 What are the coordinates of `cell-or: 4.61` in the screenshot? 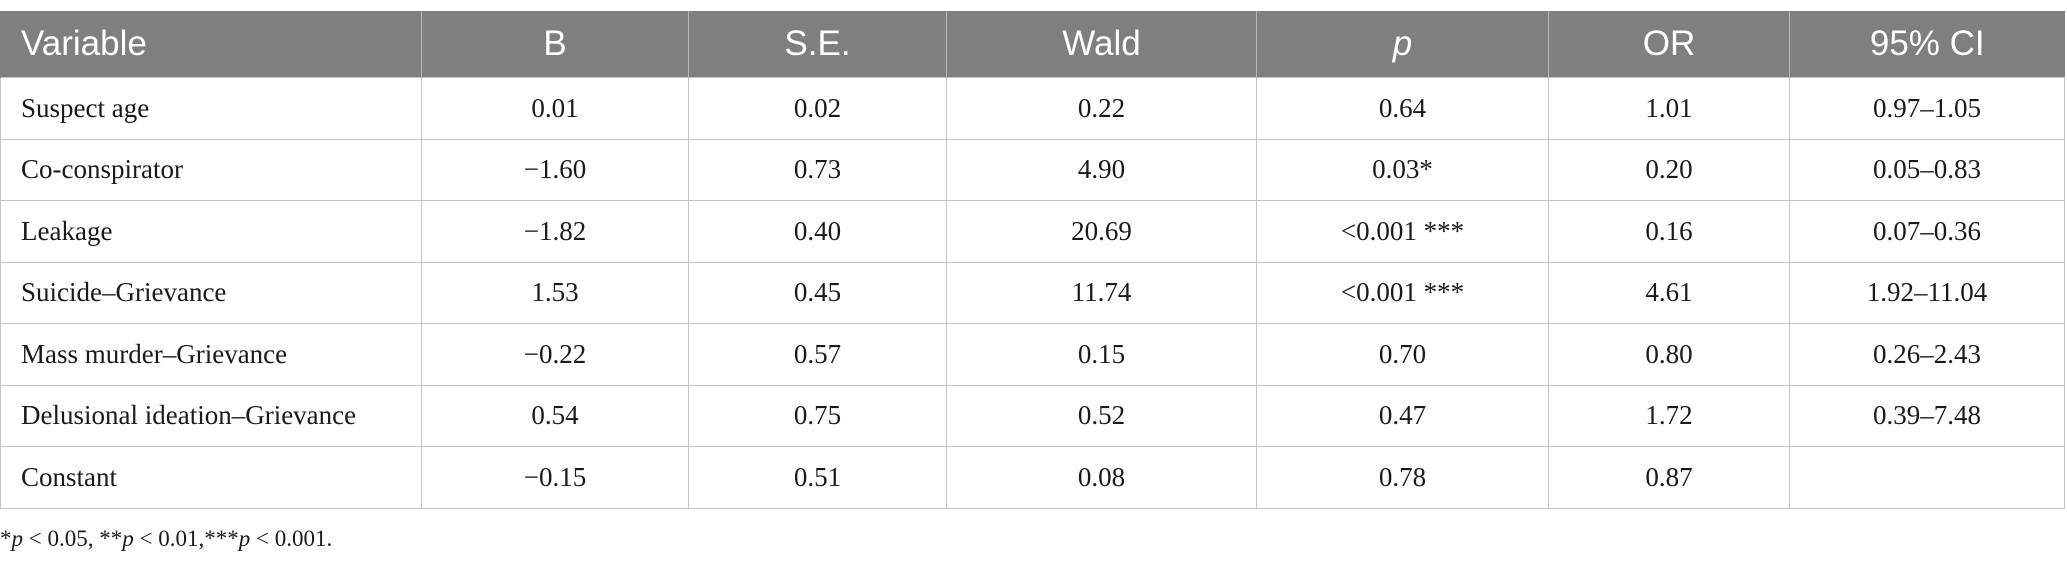 It's located at (1669, 292).